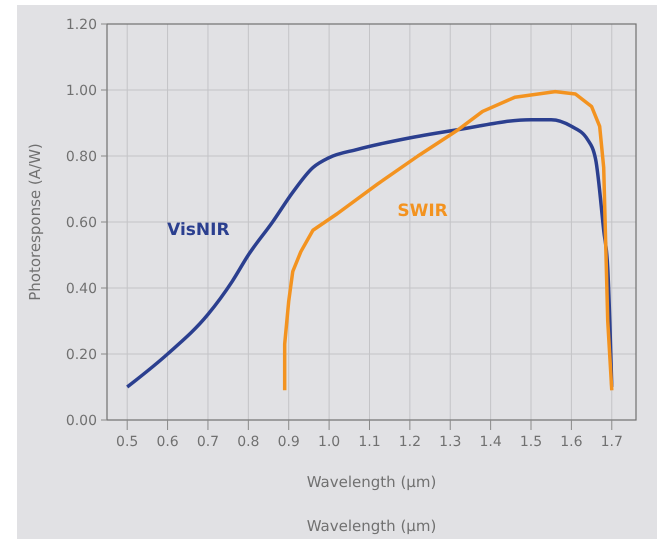 This screenshot has height=539, width=657. I want to click on x-tick-label: 1.5, so click(531, 442).